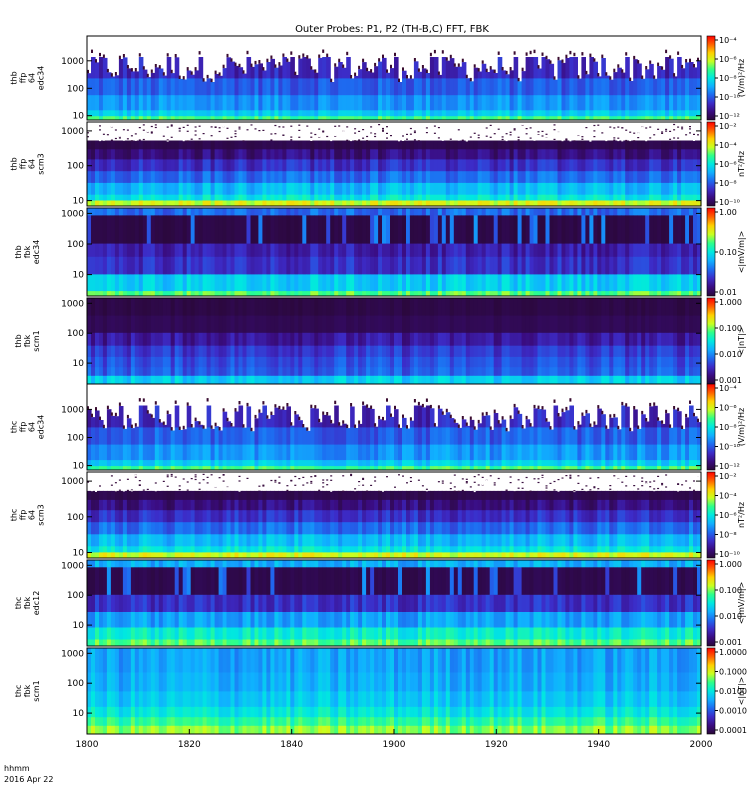 The image size is (750, 800). I want to click on spectrogram-thc-ffp-b, so click(394, 516).